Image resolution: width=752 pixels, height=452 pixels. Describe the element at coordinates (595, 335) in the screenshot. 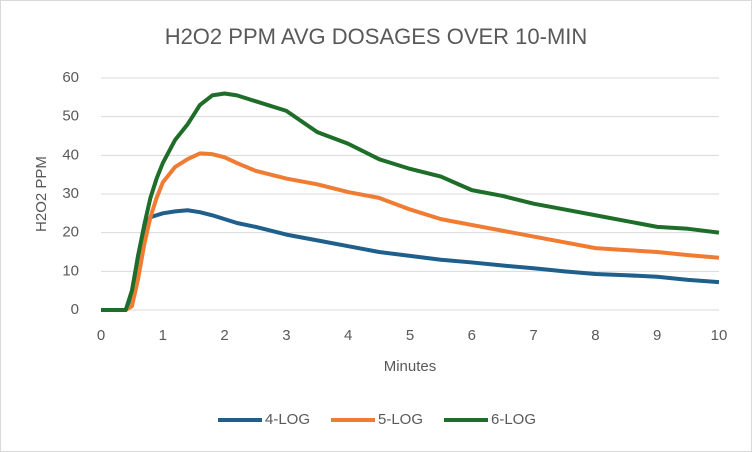

I see `x-tick-label: 8` at that location.